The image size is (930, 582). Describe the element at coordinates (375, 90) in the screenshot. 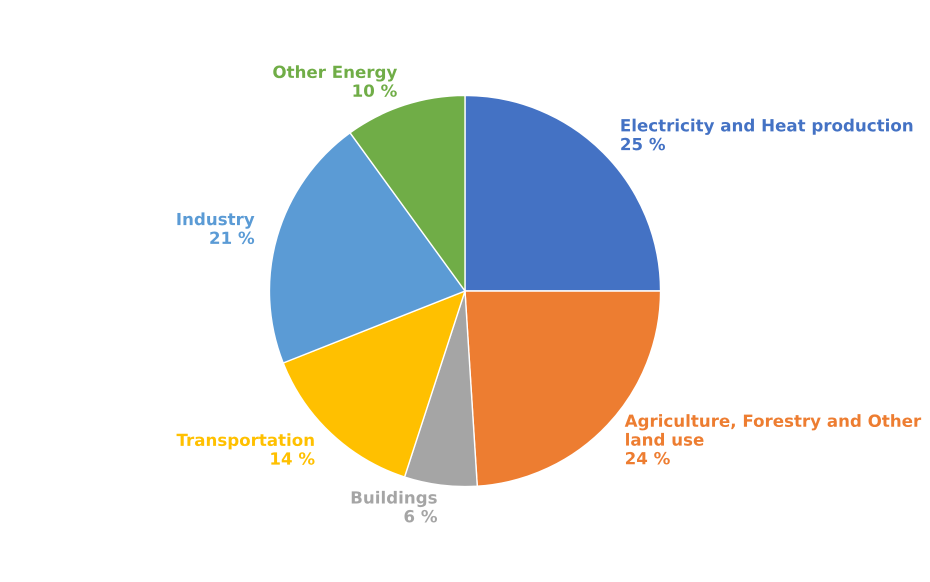

I see `data-label: 10 %` at that location.